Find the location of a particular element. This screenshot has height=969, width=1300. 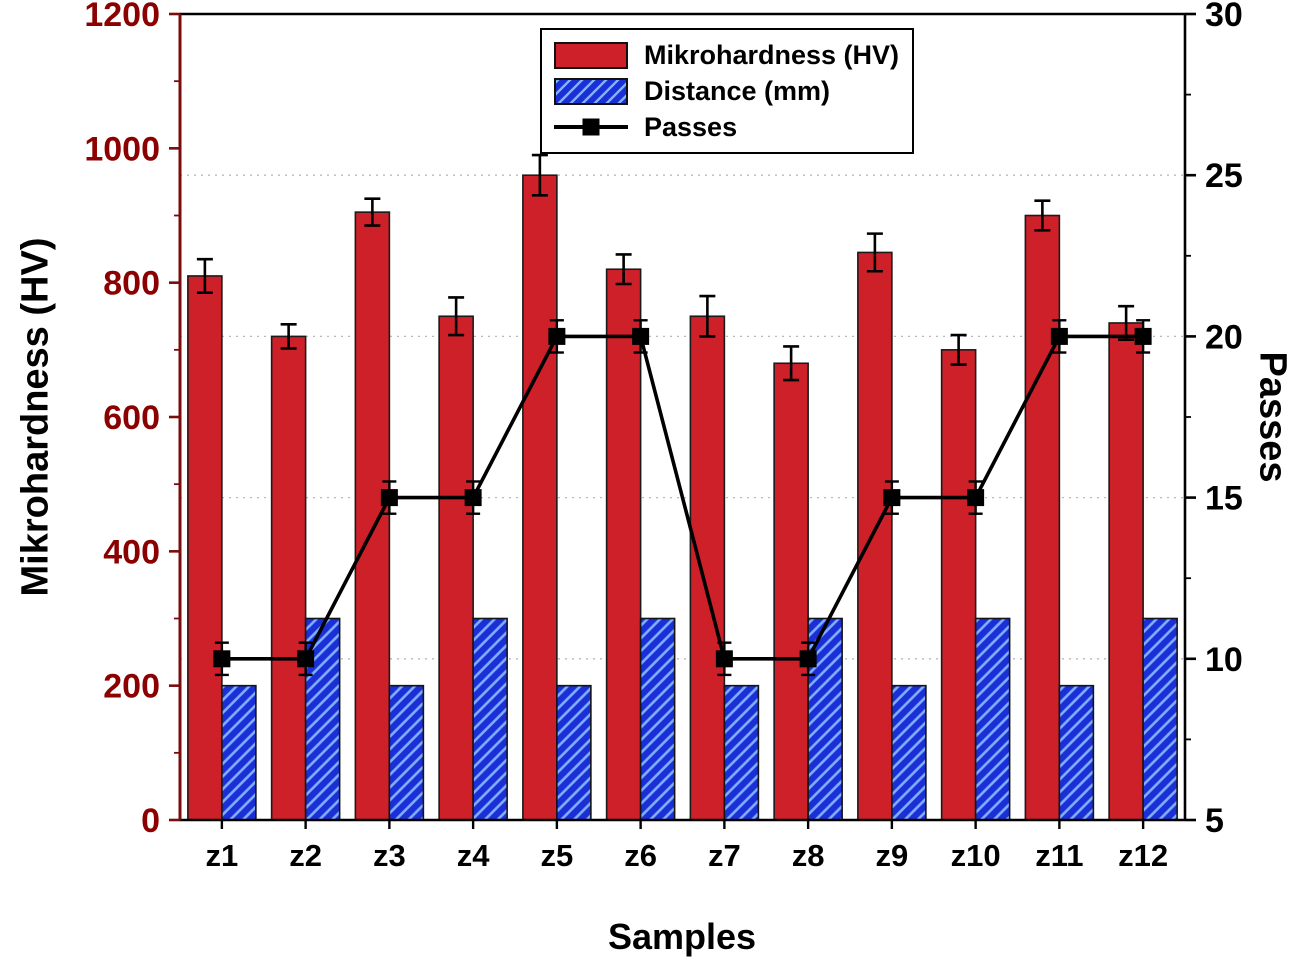

bar-distance-z4 is located at coordinates (490, 719).